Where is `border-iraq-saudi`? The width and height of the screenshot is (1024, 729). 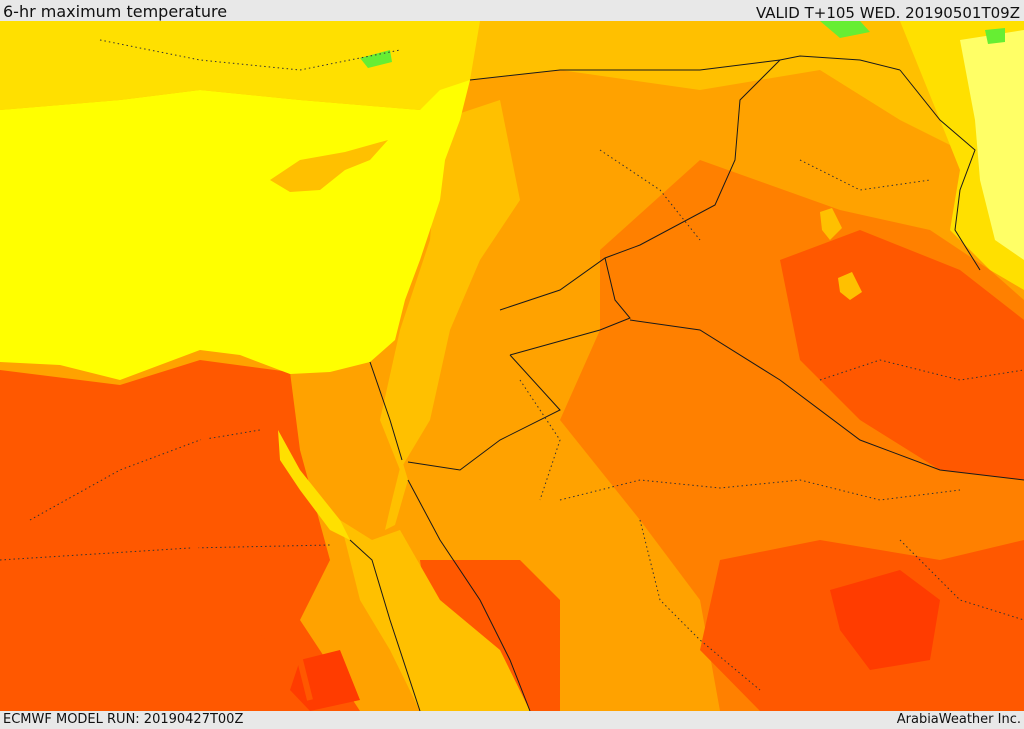
border-iraq-saudi is located at coordinates (826, 400).